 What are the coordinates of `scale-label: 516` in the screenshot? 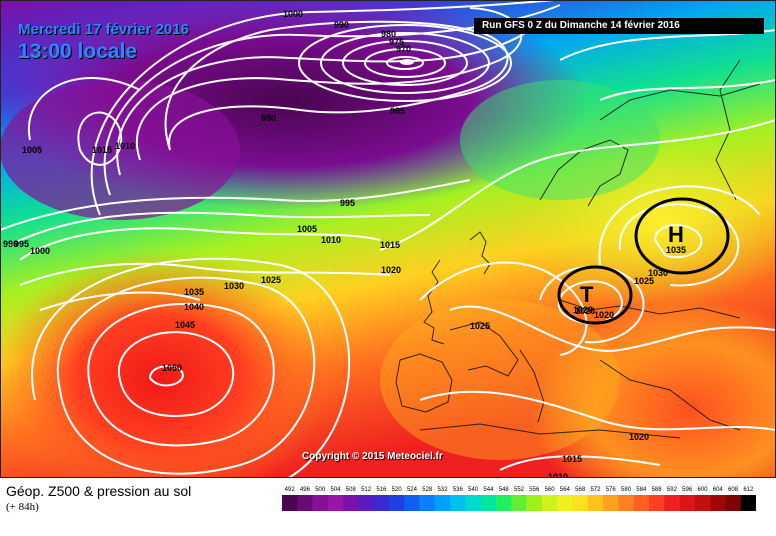 It's located at (381, 490).